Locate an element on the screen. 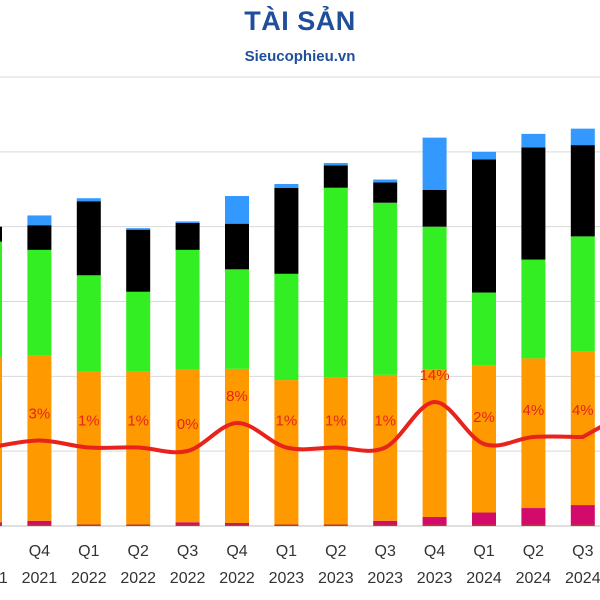  growth-label: 2% is located at coordinates (484, 417).